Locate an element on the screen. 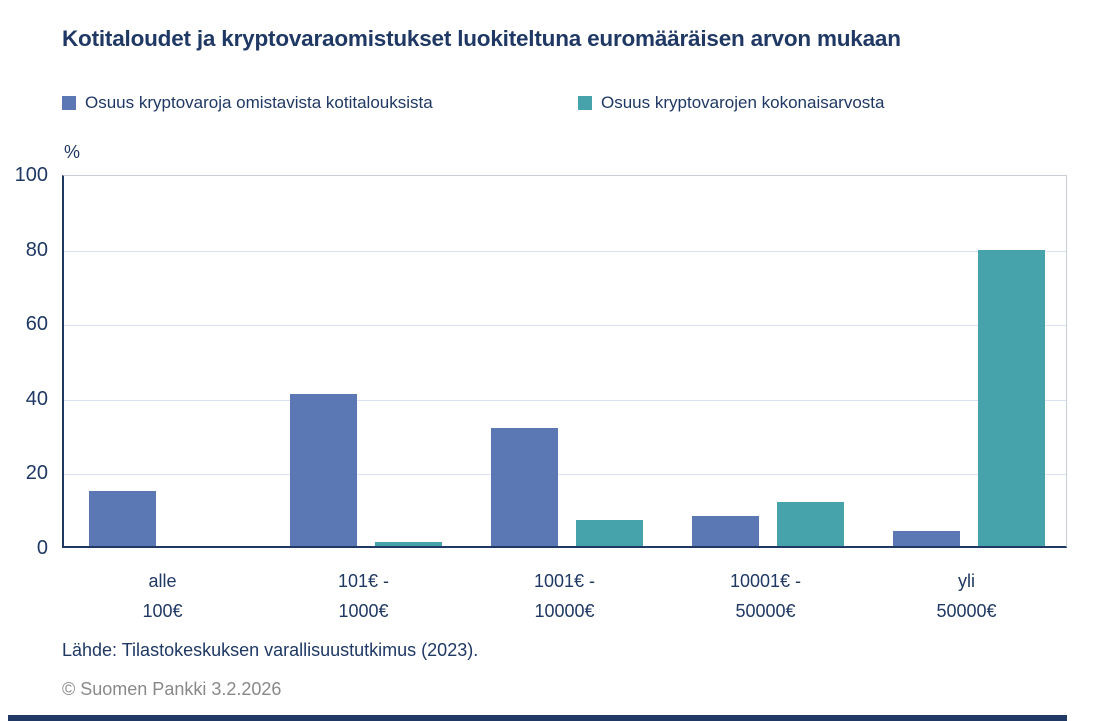 The width and height of the screenshot is (1103, 721). x-tick-label: 10001€ - 50000€ is located at coordinates (765, 596).